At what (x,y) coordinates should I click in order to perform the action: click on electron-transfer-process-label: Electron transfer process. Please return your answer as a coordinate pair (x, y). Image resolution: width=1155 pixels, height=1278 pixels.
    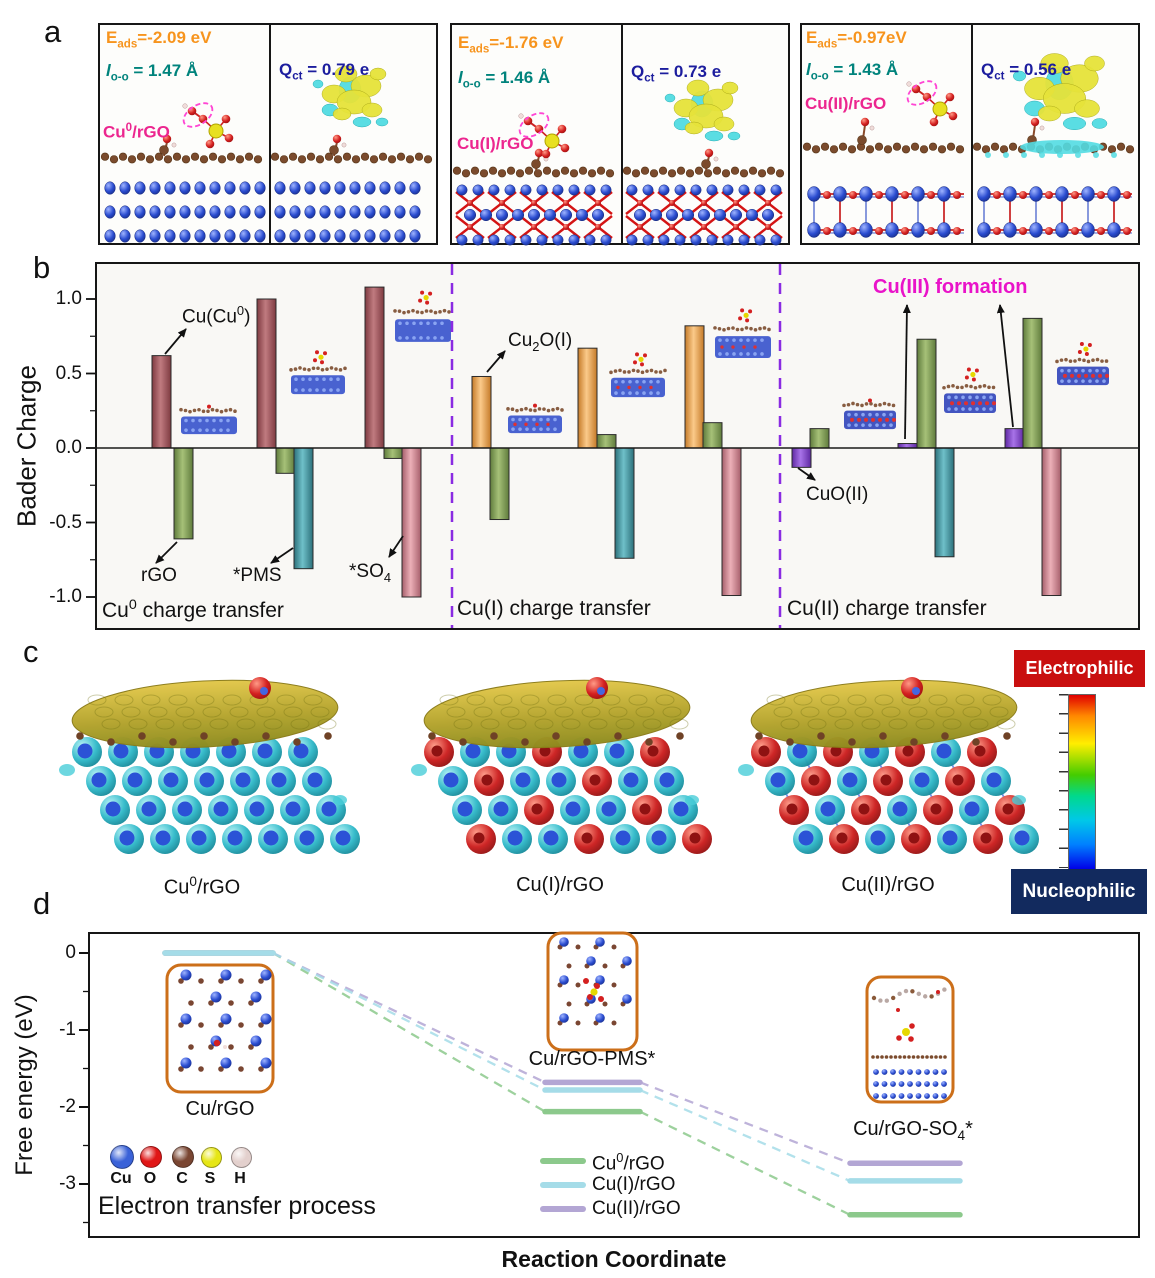
    Looking at the image, I should click on (237, 1206).